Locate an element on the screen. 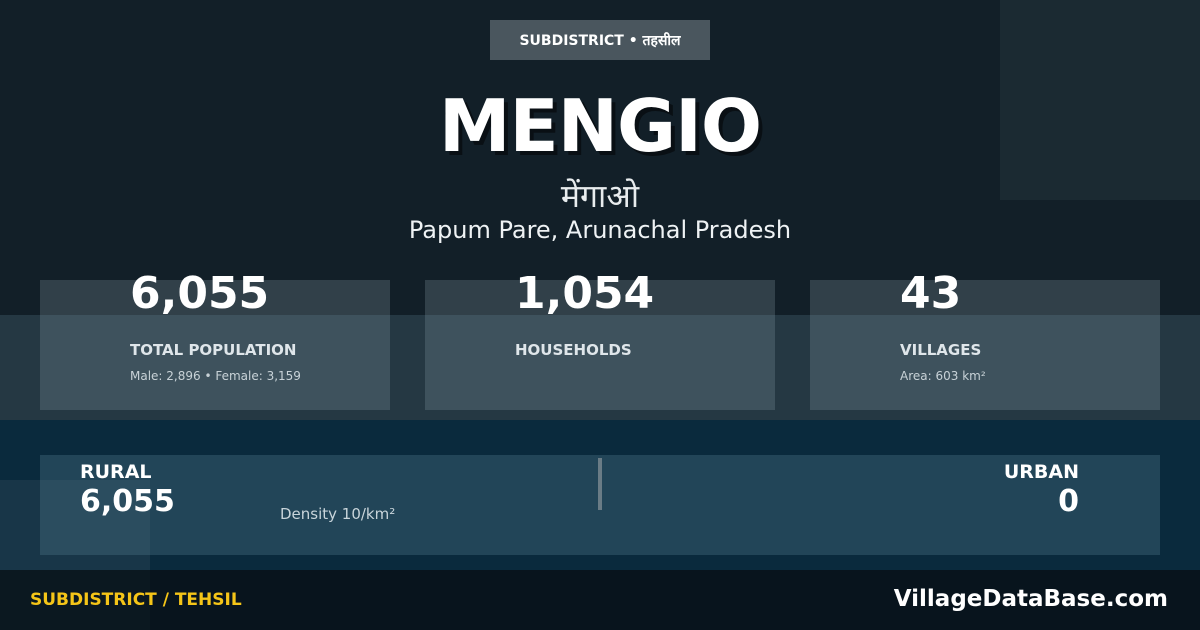  title-hindi: मेंगाओ is located at coordinates (600, 196).